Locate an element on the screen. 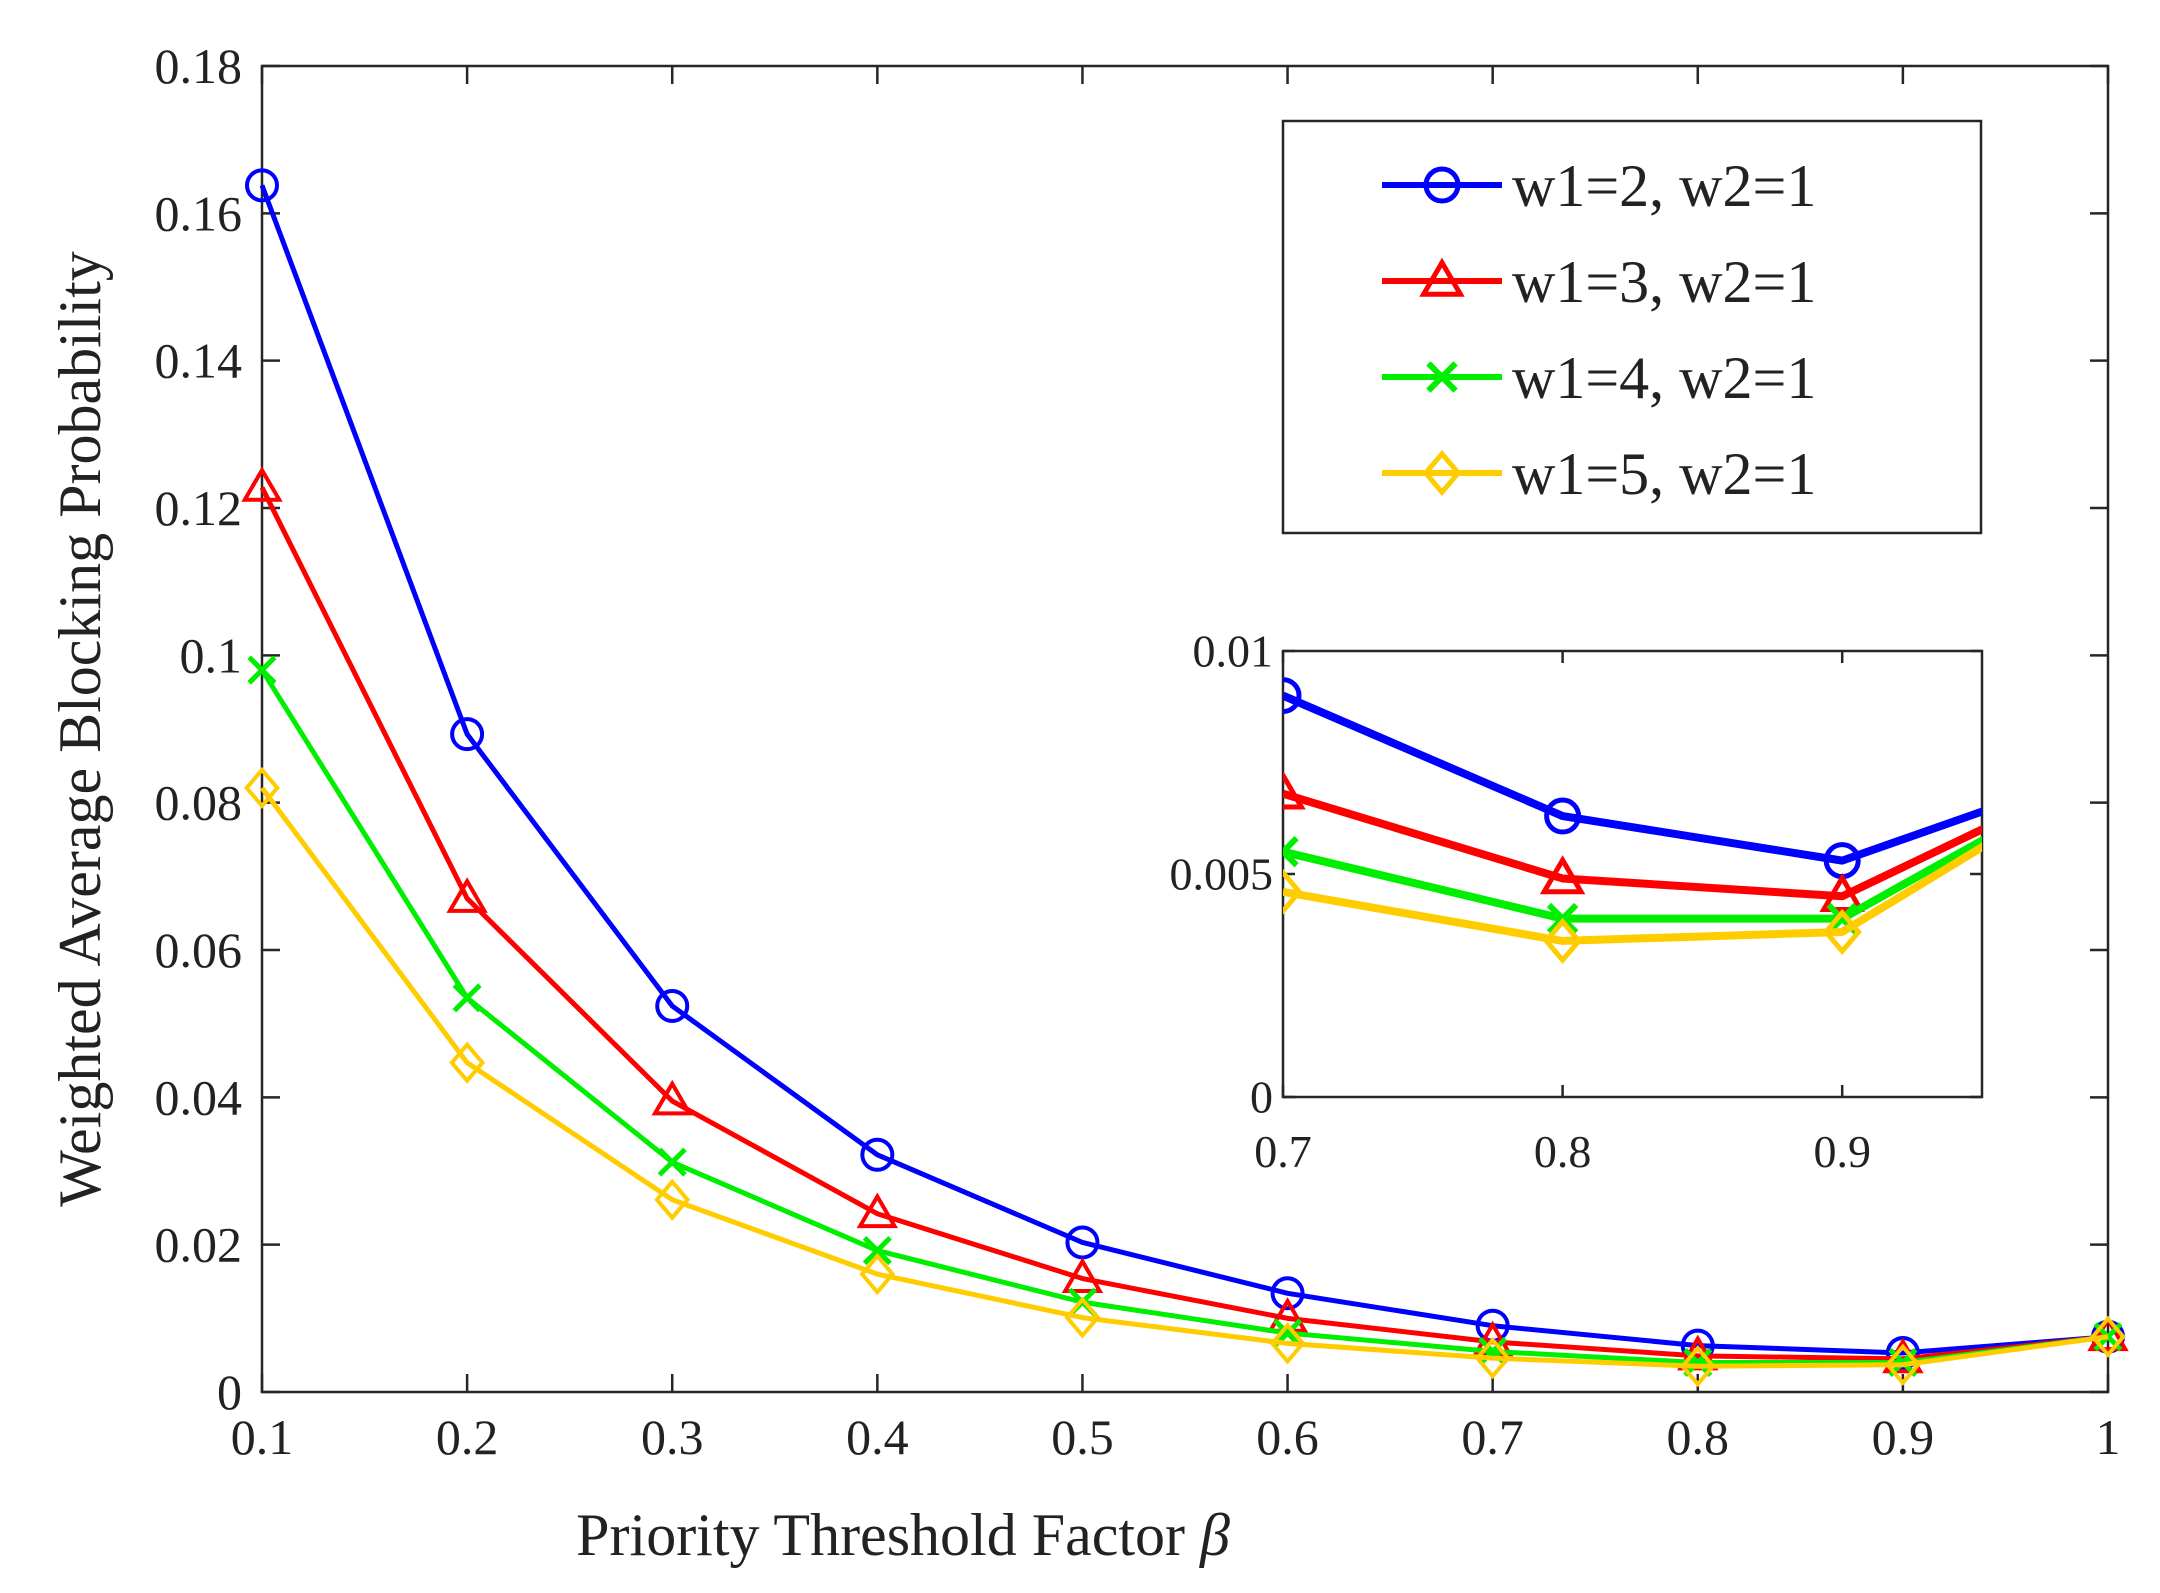  main-y-tick-label: 0.16 is located at coordinates (199, 213).